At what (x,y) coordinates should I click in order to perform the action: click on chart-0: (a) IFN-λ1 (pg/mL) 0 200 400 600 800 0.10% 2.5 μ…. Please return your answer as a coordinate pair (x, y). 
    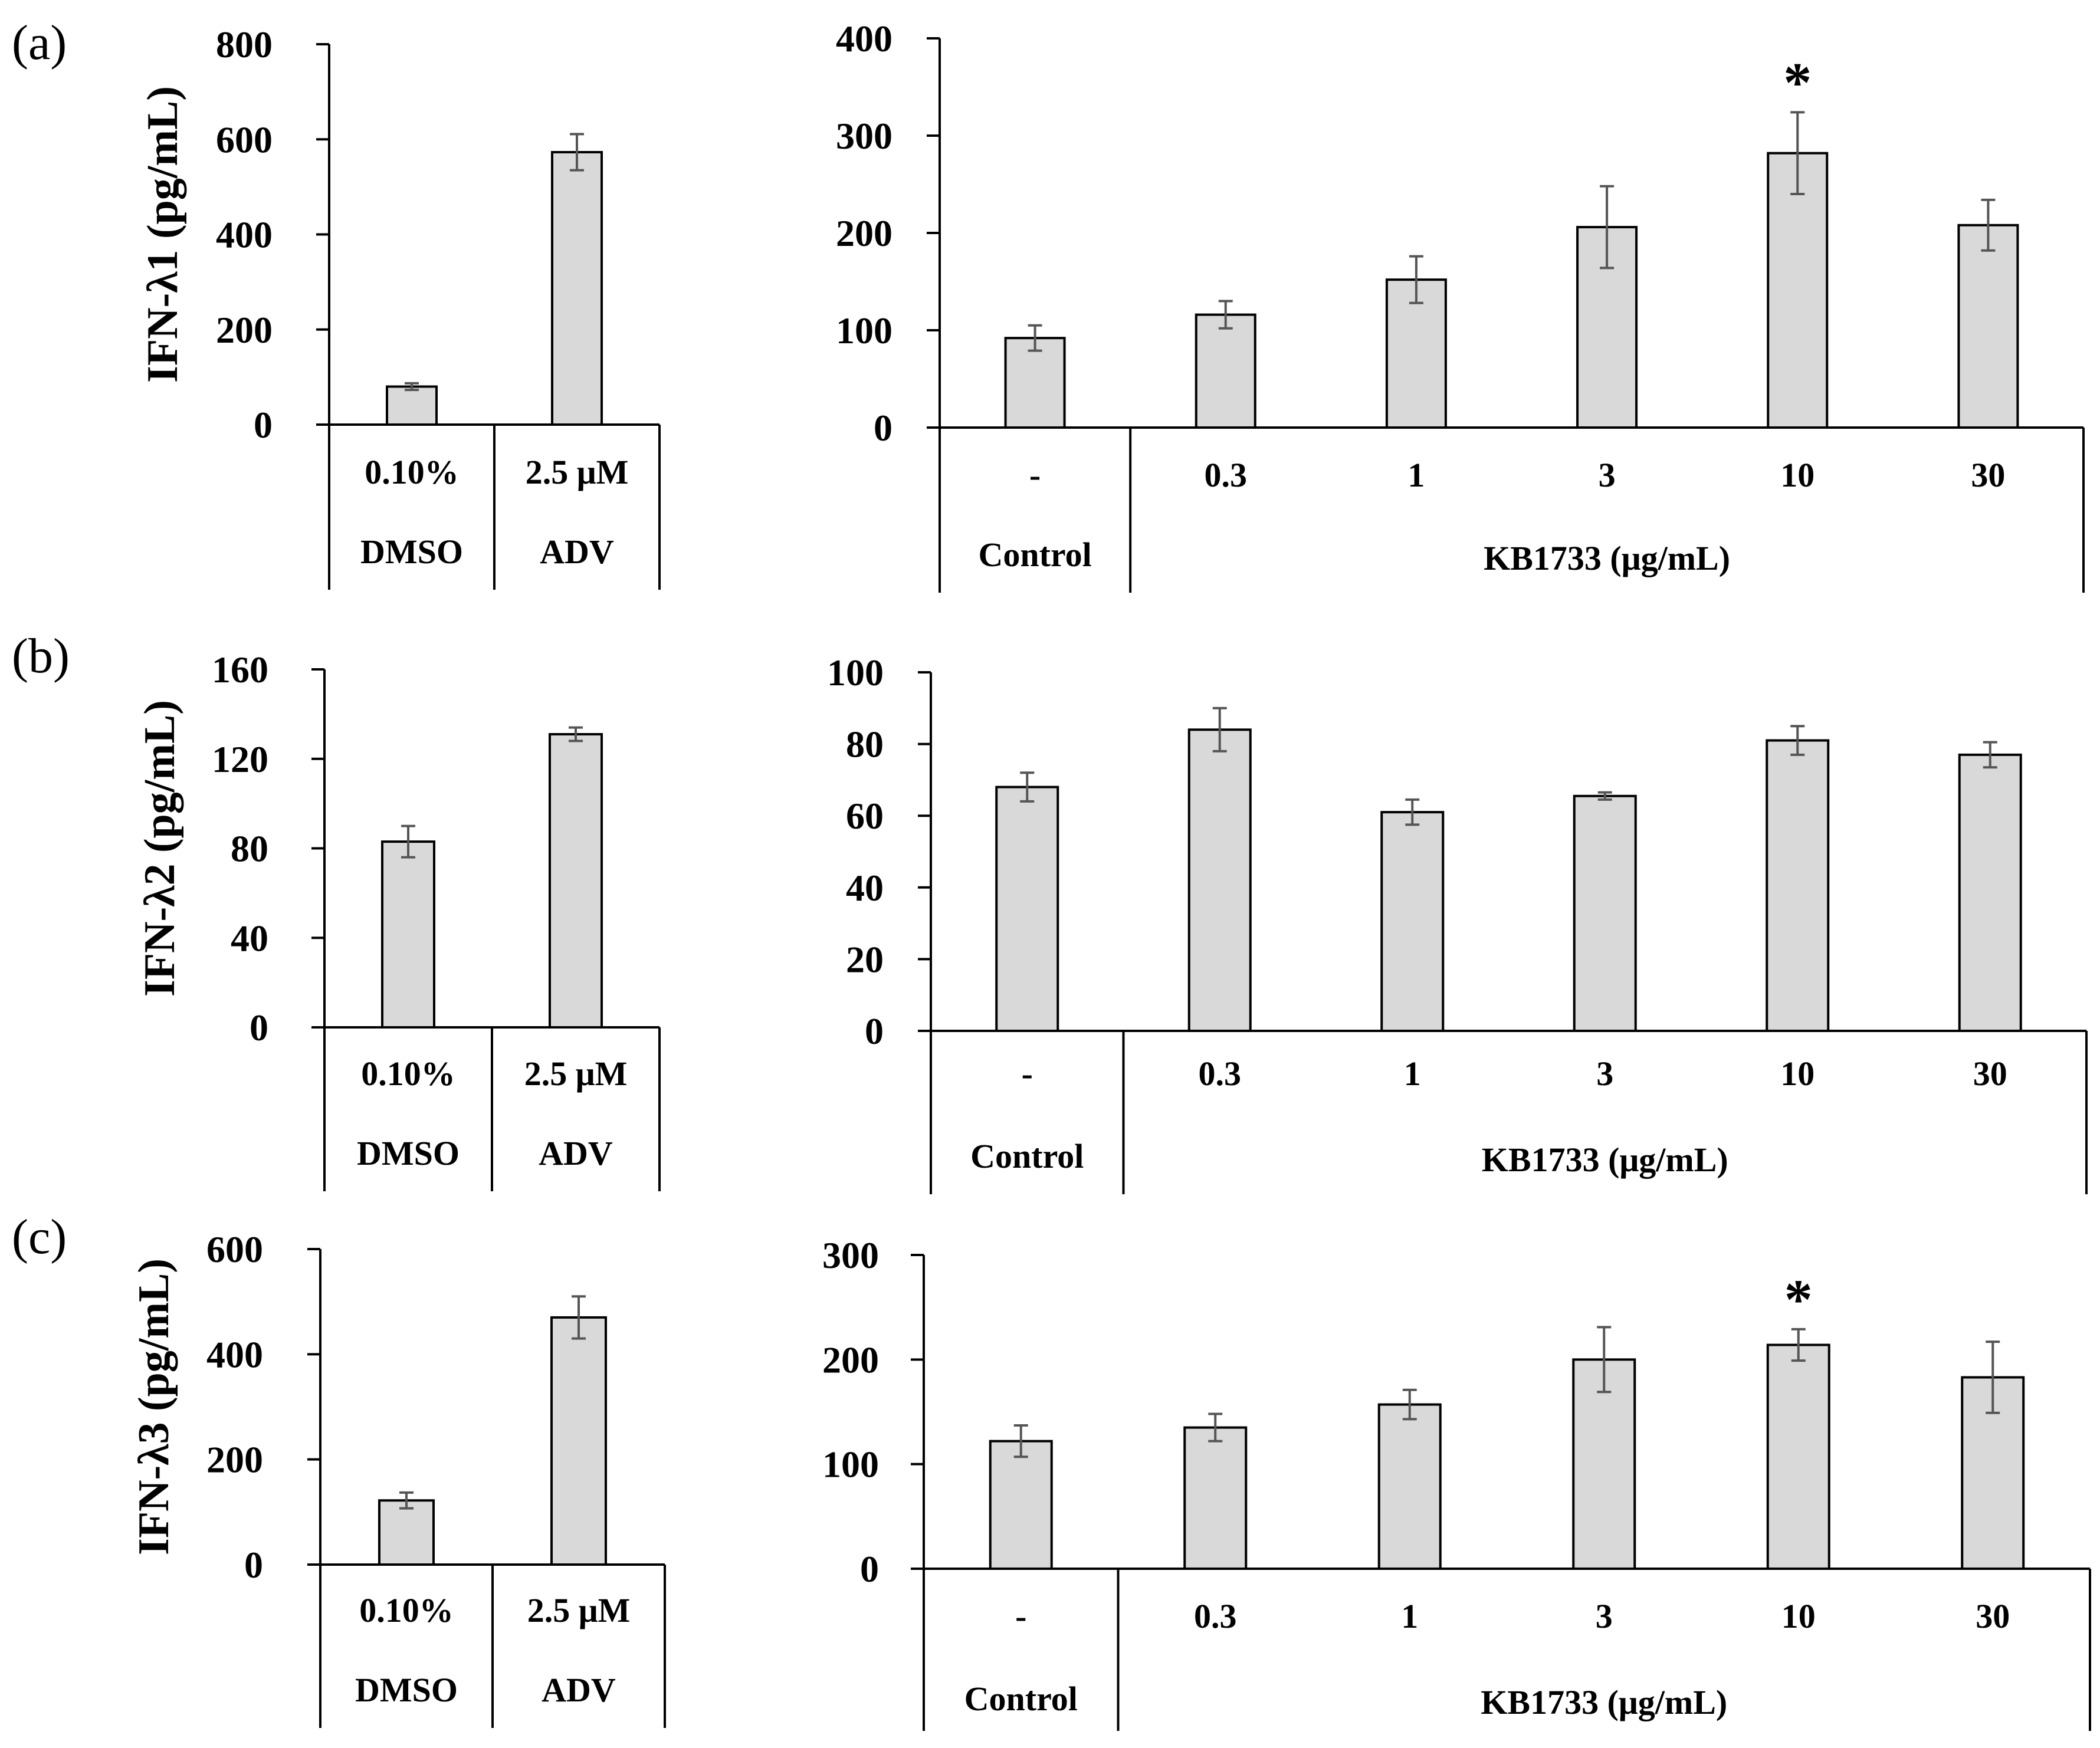
    Looking at the image, I should click on (336, 302).